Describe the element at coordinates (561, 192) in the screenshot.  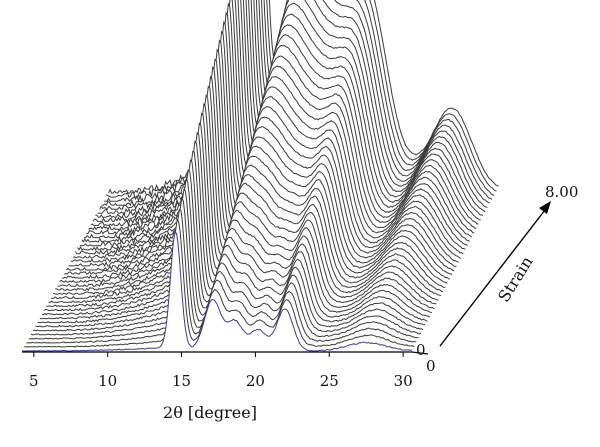
I see `depth-end-label: 8.00` at that location.